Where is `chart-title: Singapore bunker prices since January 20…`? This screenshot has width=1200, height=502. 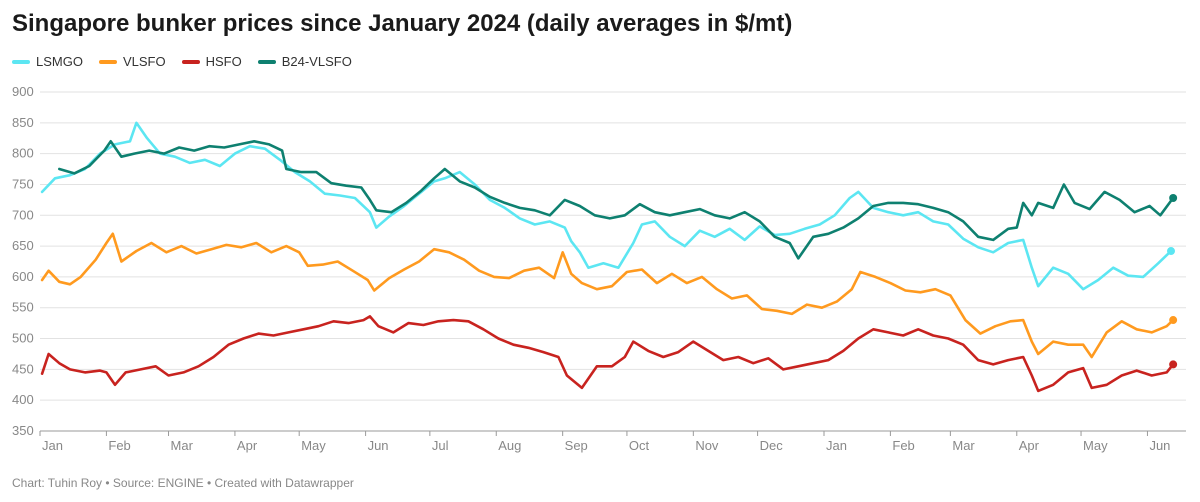 chart-title: Singapore bunker prices since January 20… is located at coordinates (402, 23).